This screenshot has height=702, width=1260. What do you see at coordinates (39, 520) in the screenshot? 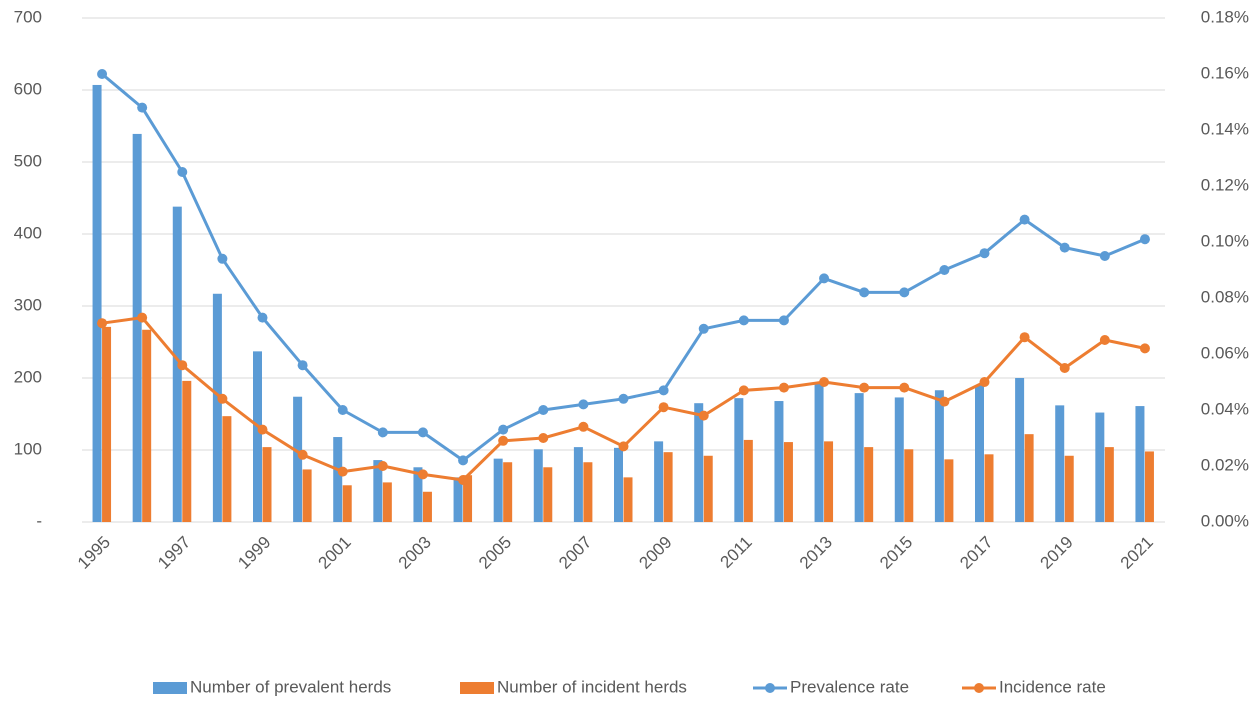
I see `y-tick-label: -` at bounding box center [39, 520].